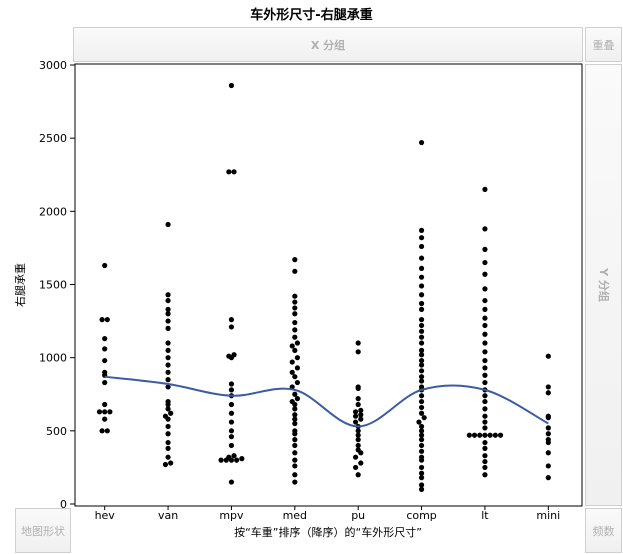  I want to click on frequency-drop-zone: 频数, so click(603, 530).